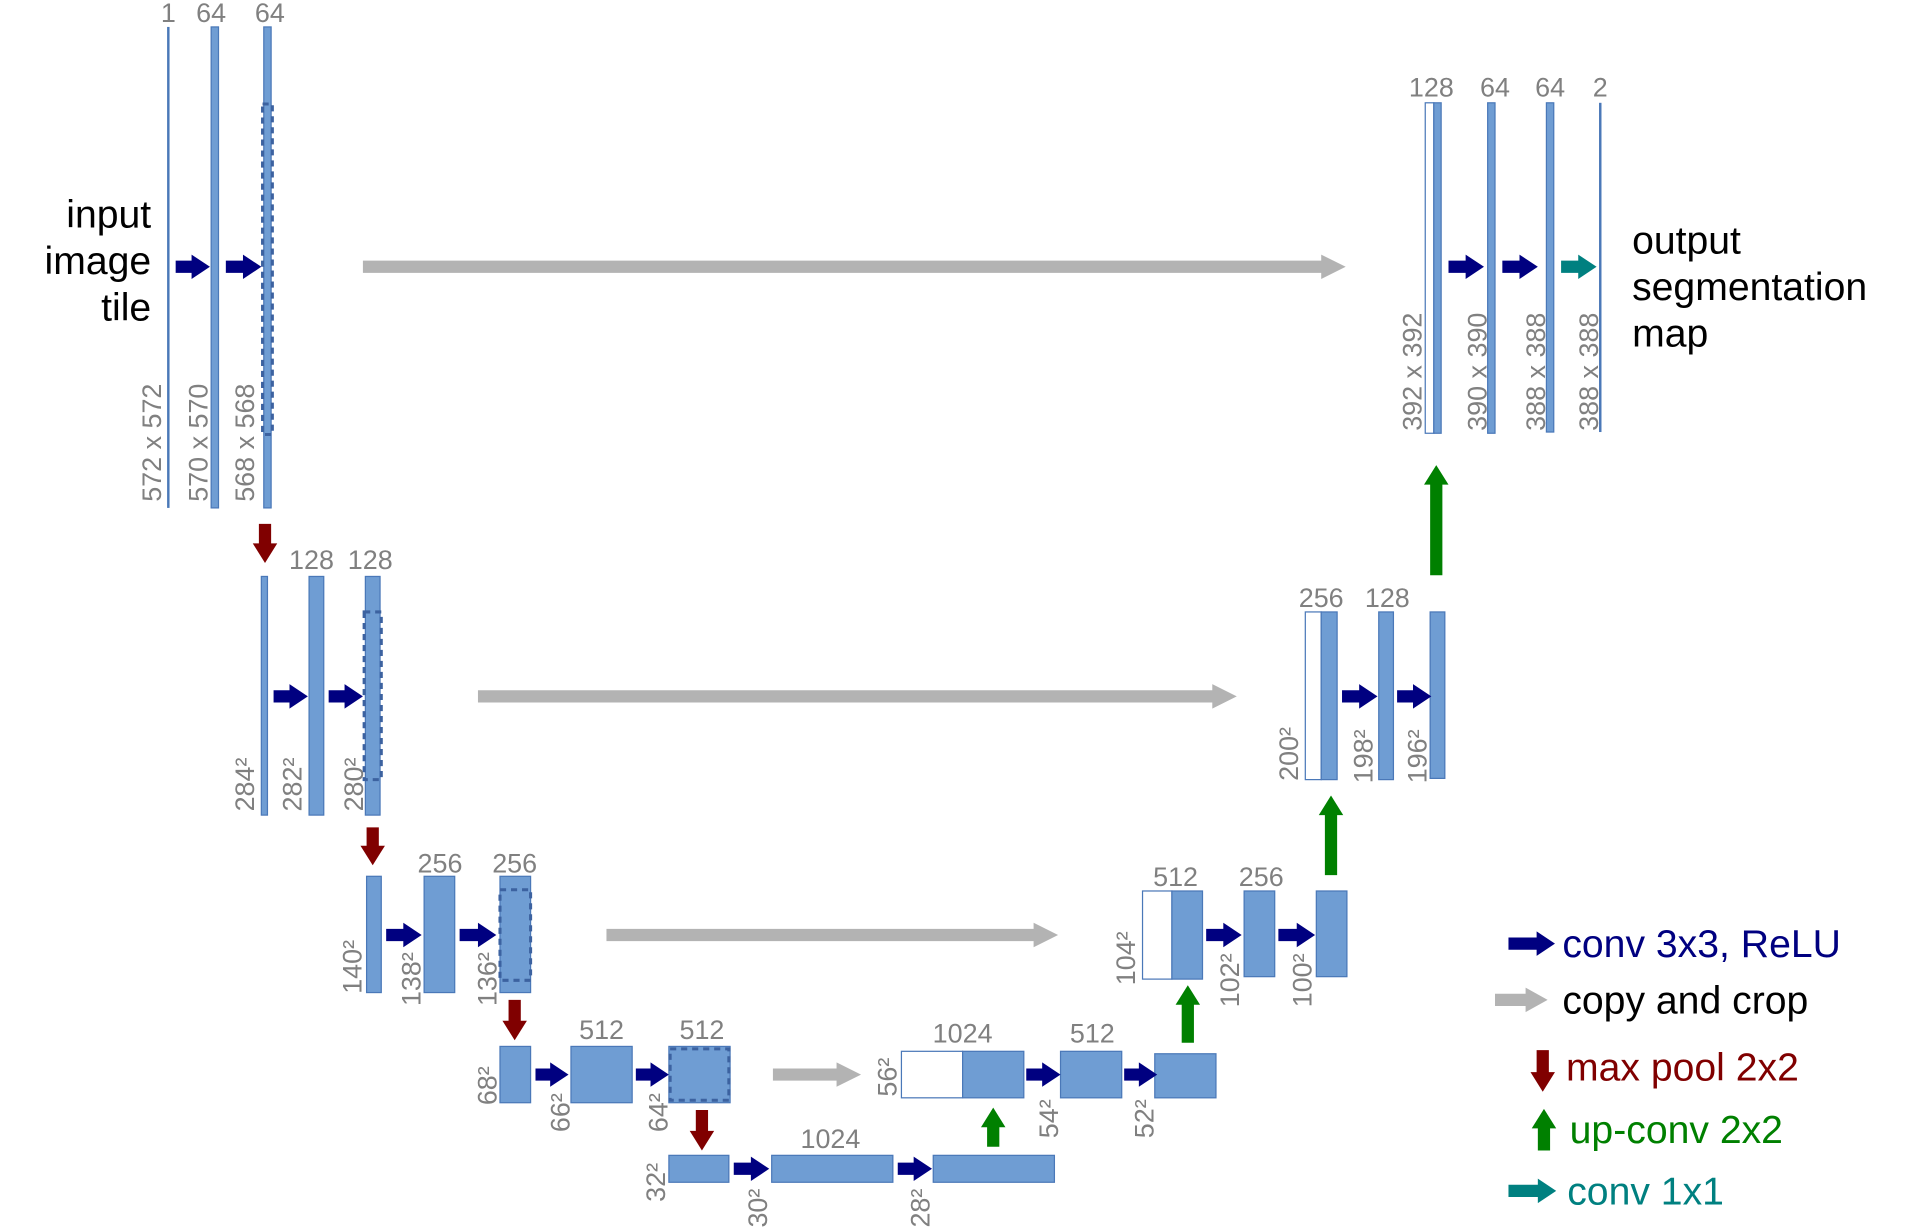 The height and width of the screenshot is (1230, 1913). What do you see at coordinates (1645, 1191) in the screenshot?
I see `legend-label-conv1x1: conv 1x1` at bounding box center [1645, 1191].